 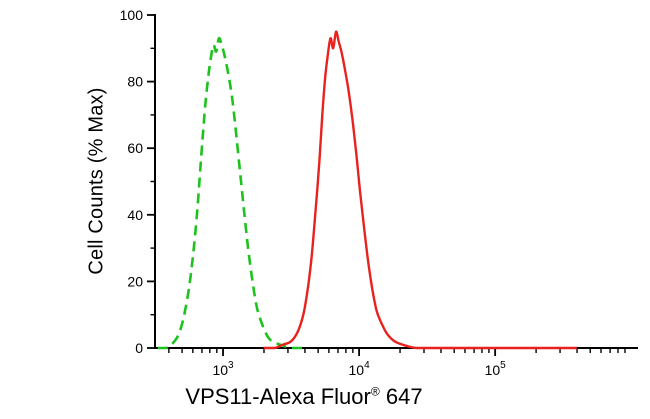 I want to click on y-tick-label: 0, so click(x=139, y=348).